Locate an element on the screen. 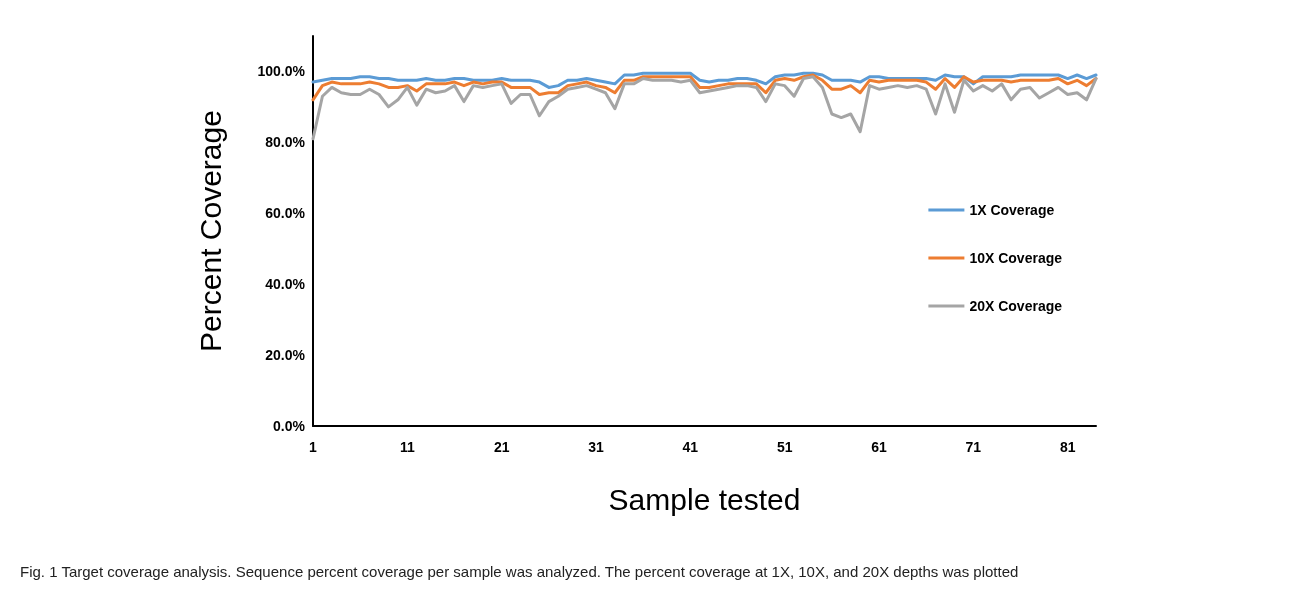 The height and width of the screenshot is (597, 1290). x-tick-label: 51 is located at coordinates (784, 447).